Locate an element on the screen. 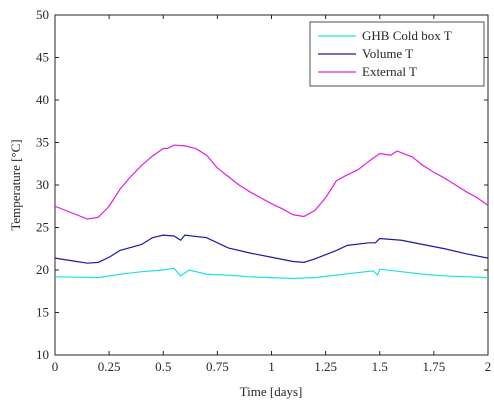  y-tick-label: 25 is located at coordinates (42, 227).